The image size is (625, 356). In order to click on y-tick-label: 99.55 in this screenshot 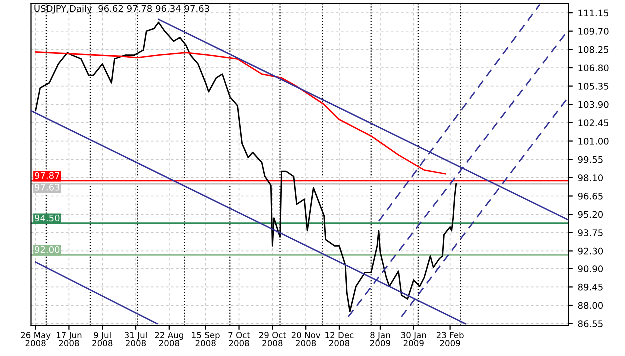, I will do `click(590, 160)`.